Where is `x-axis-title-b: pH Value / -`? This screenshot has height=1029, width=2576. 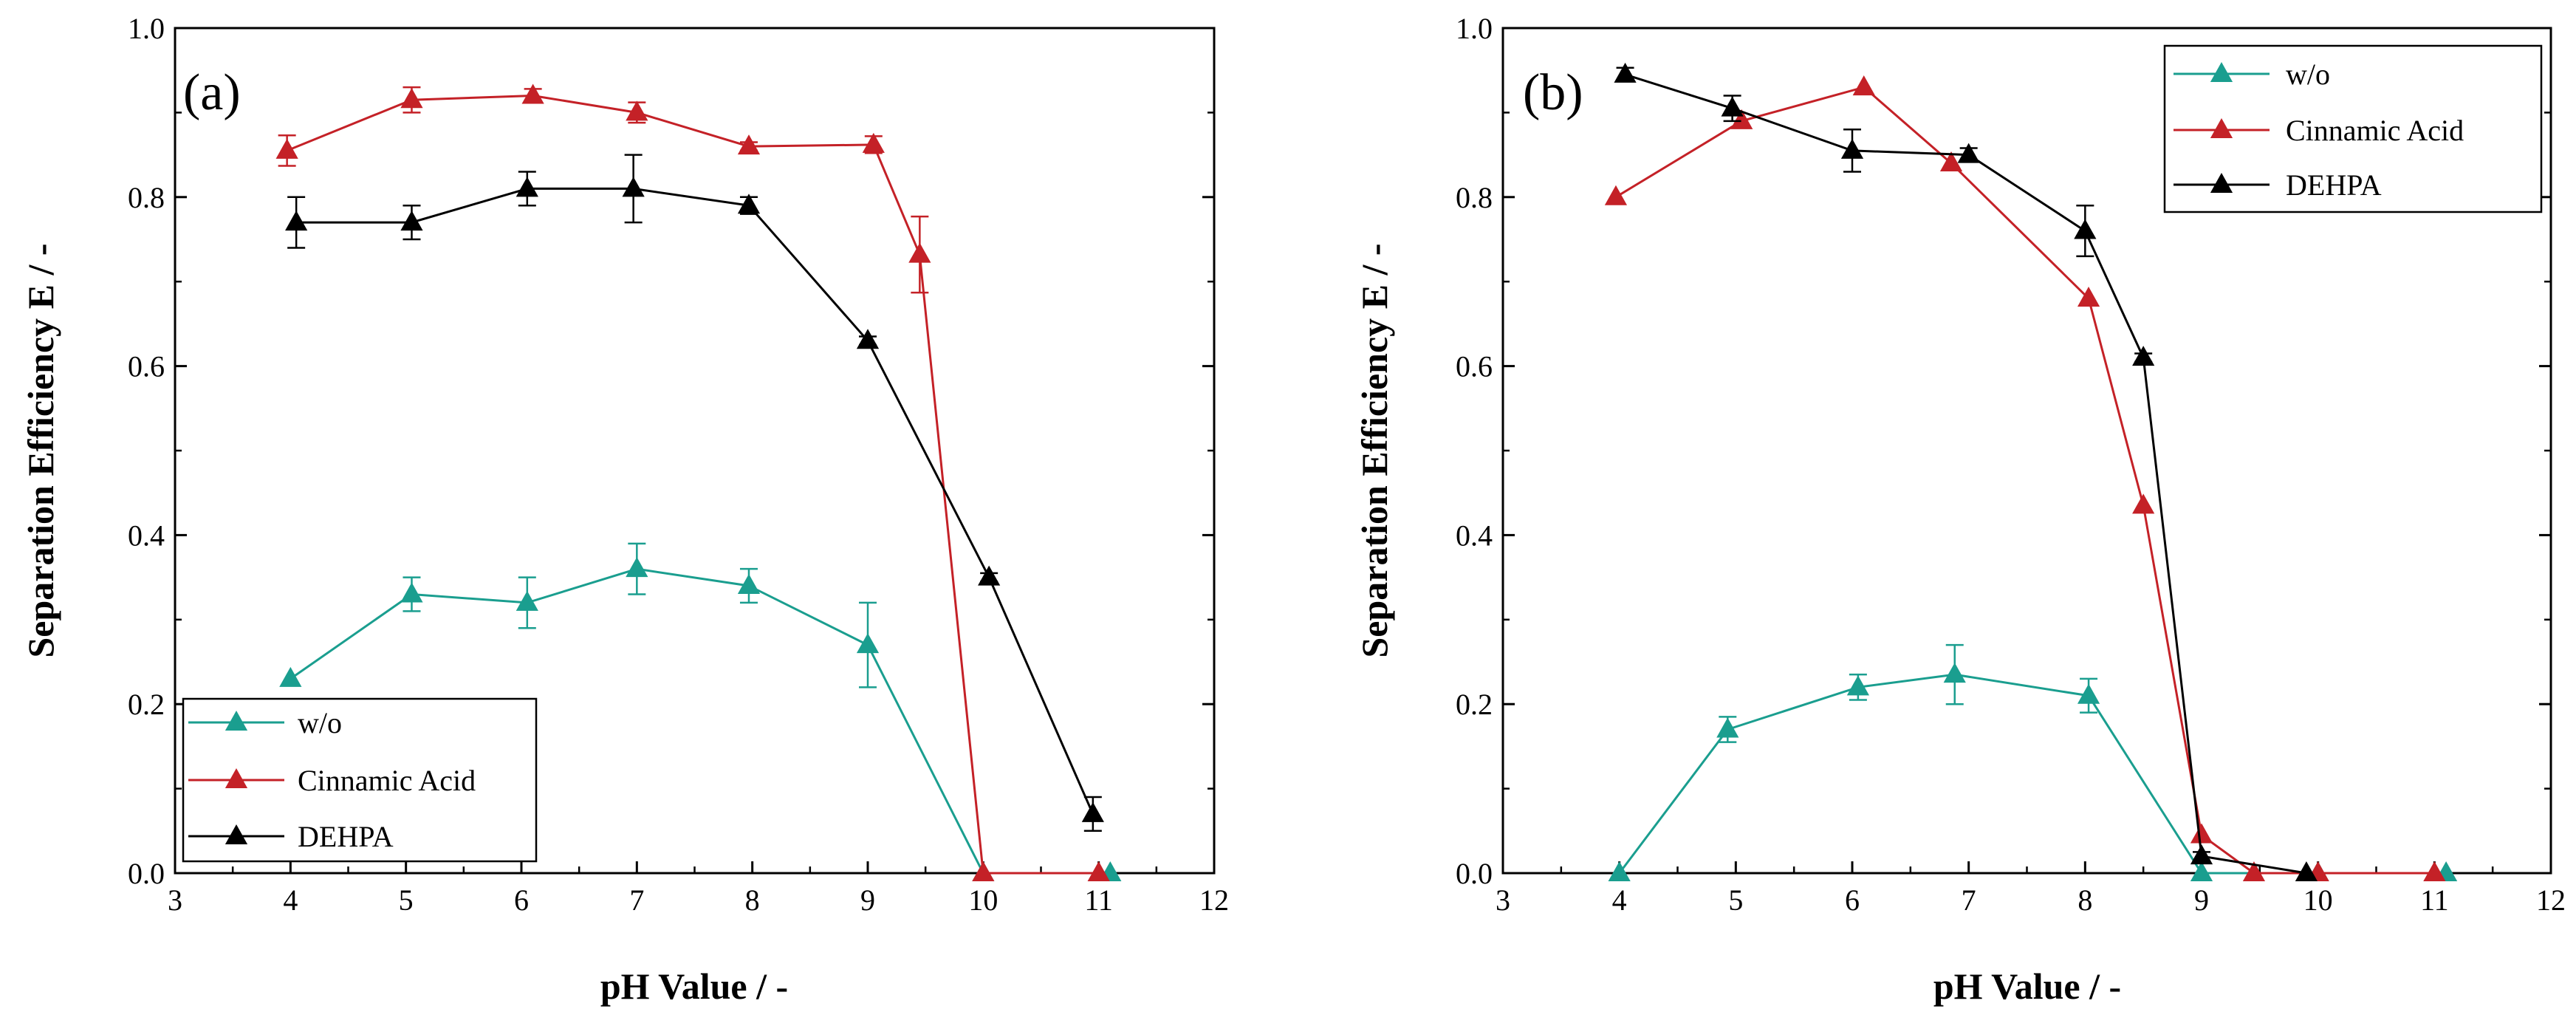
x-axis-title-b: pH Value / - is located at coordinates (2027, 986).